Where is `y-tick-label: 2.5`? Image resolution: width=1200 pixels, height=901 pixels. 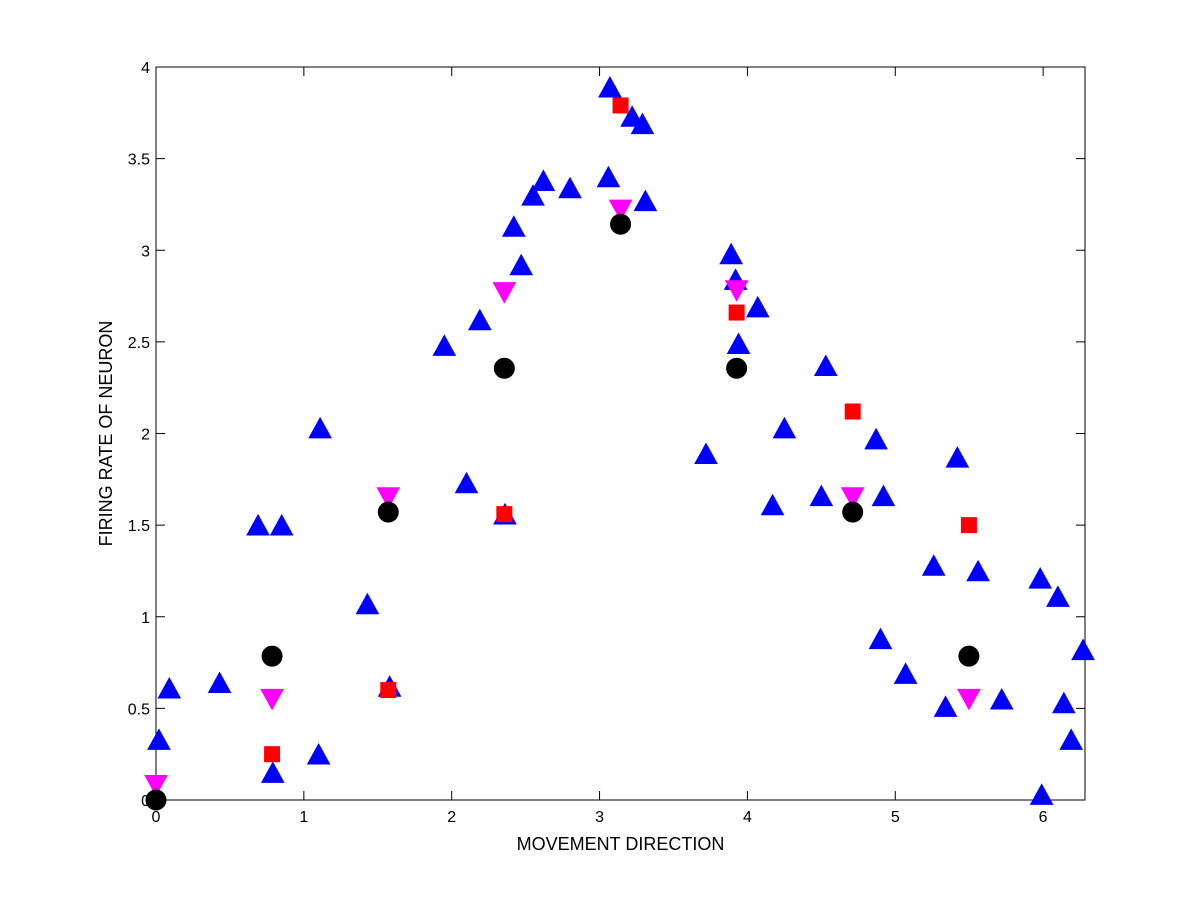 y-tick-label: 2.5 is located at coordinates (139, 343).